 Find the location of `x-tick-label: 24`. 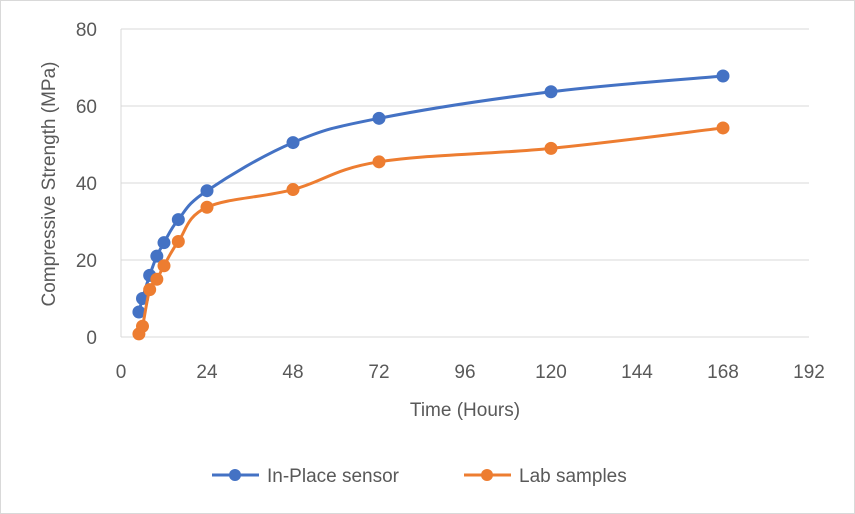

x-tick-label: 24 is located at coordinates (207, 372).